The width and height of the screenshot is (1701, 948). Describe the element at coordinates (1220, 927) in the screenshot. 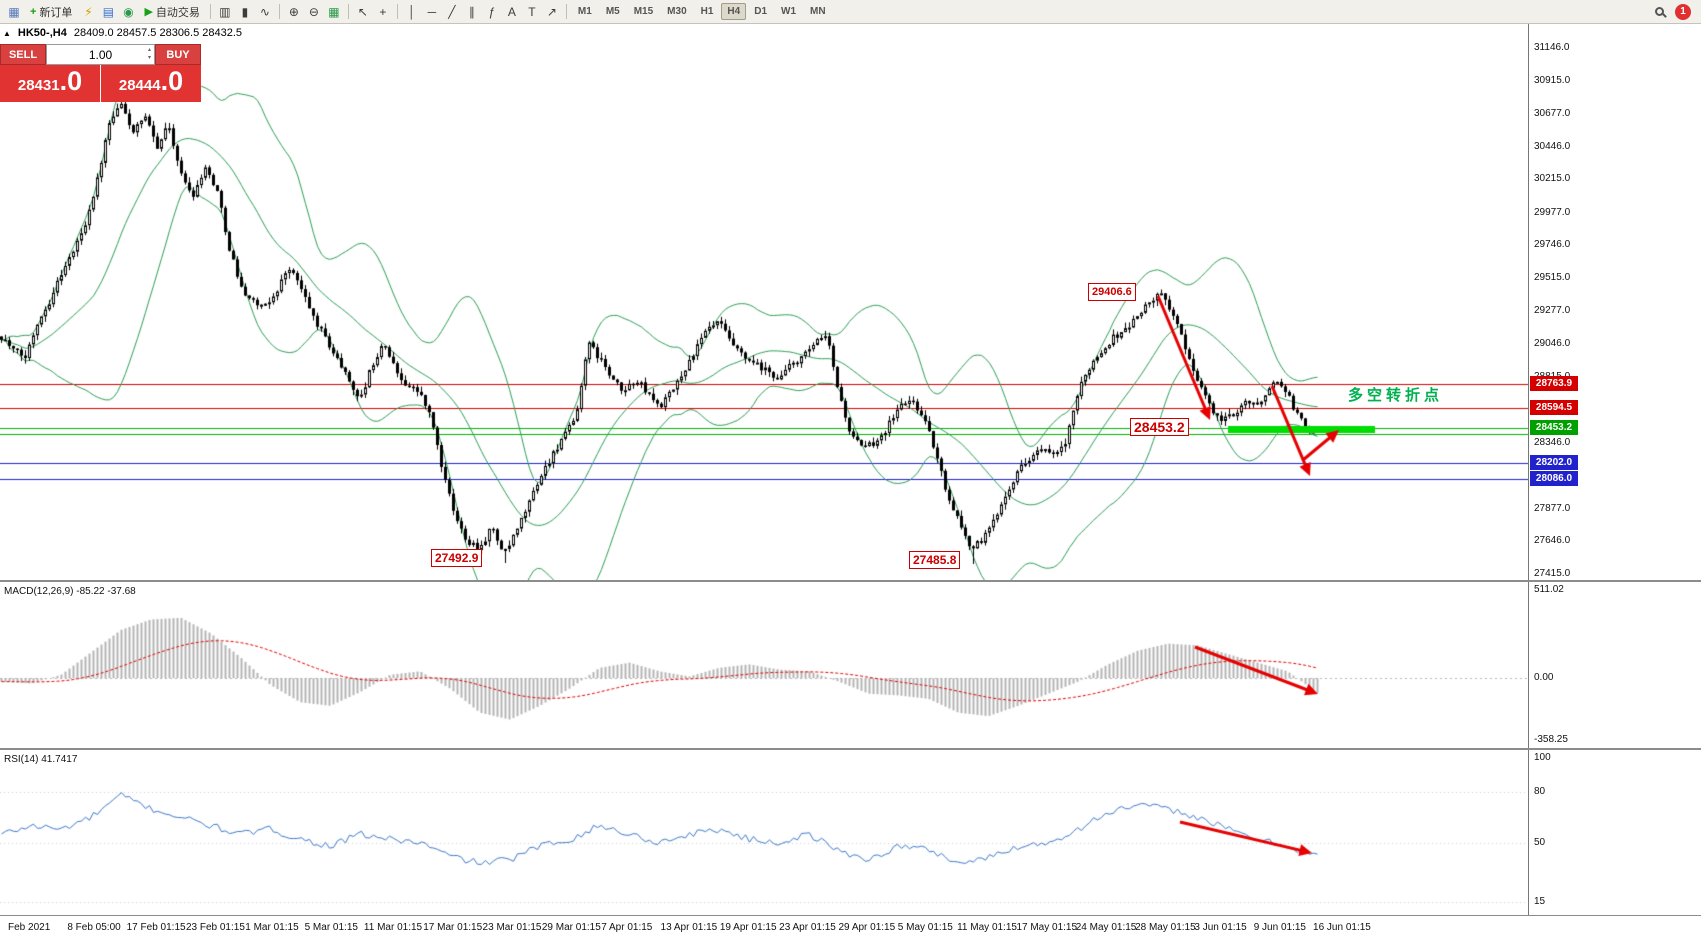

I see `time-axis-label: 3 Jun 01:15` at that location.